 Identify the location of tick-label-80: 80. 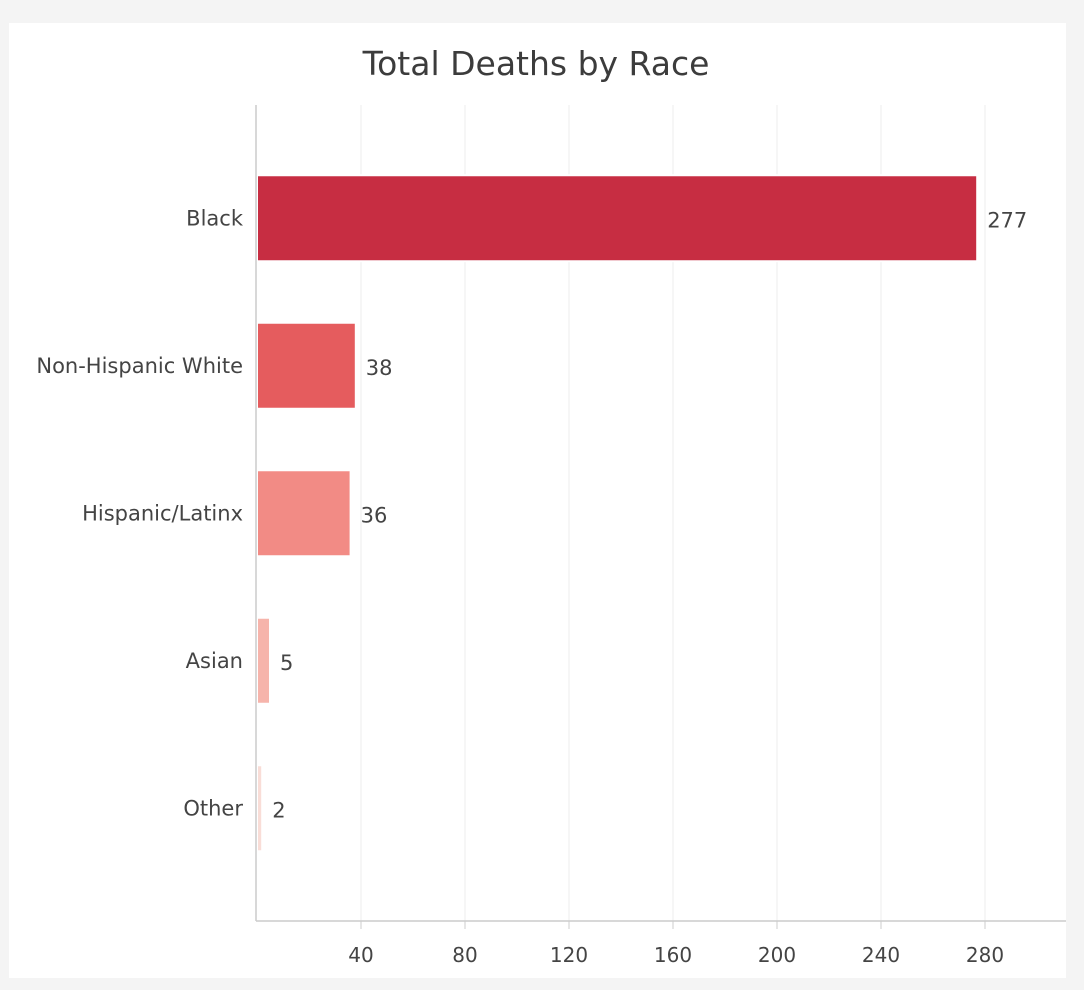
(464, 955).